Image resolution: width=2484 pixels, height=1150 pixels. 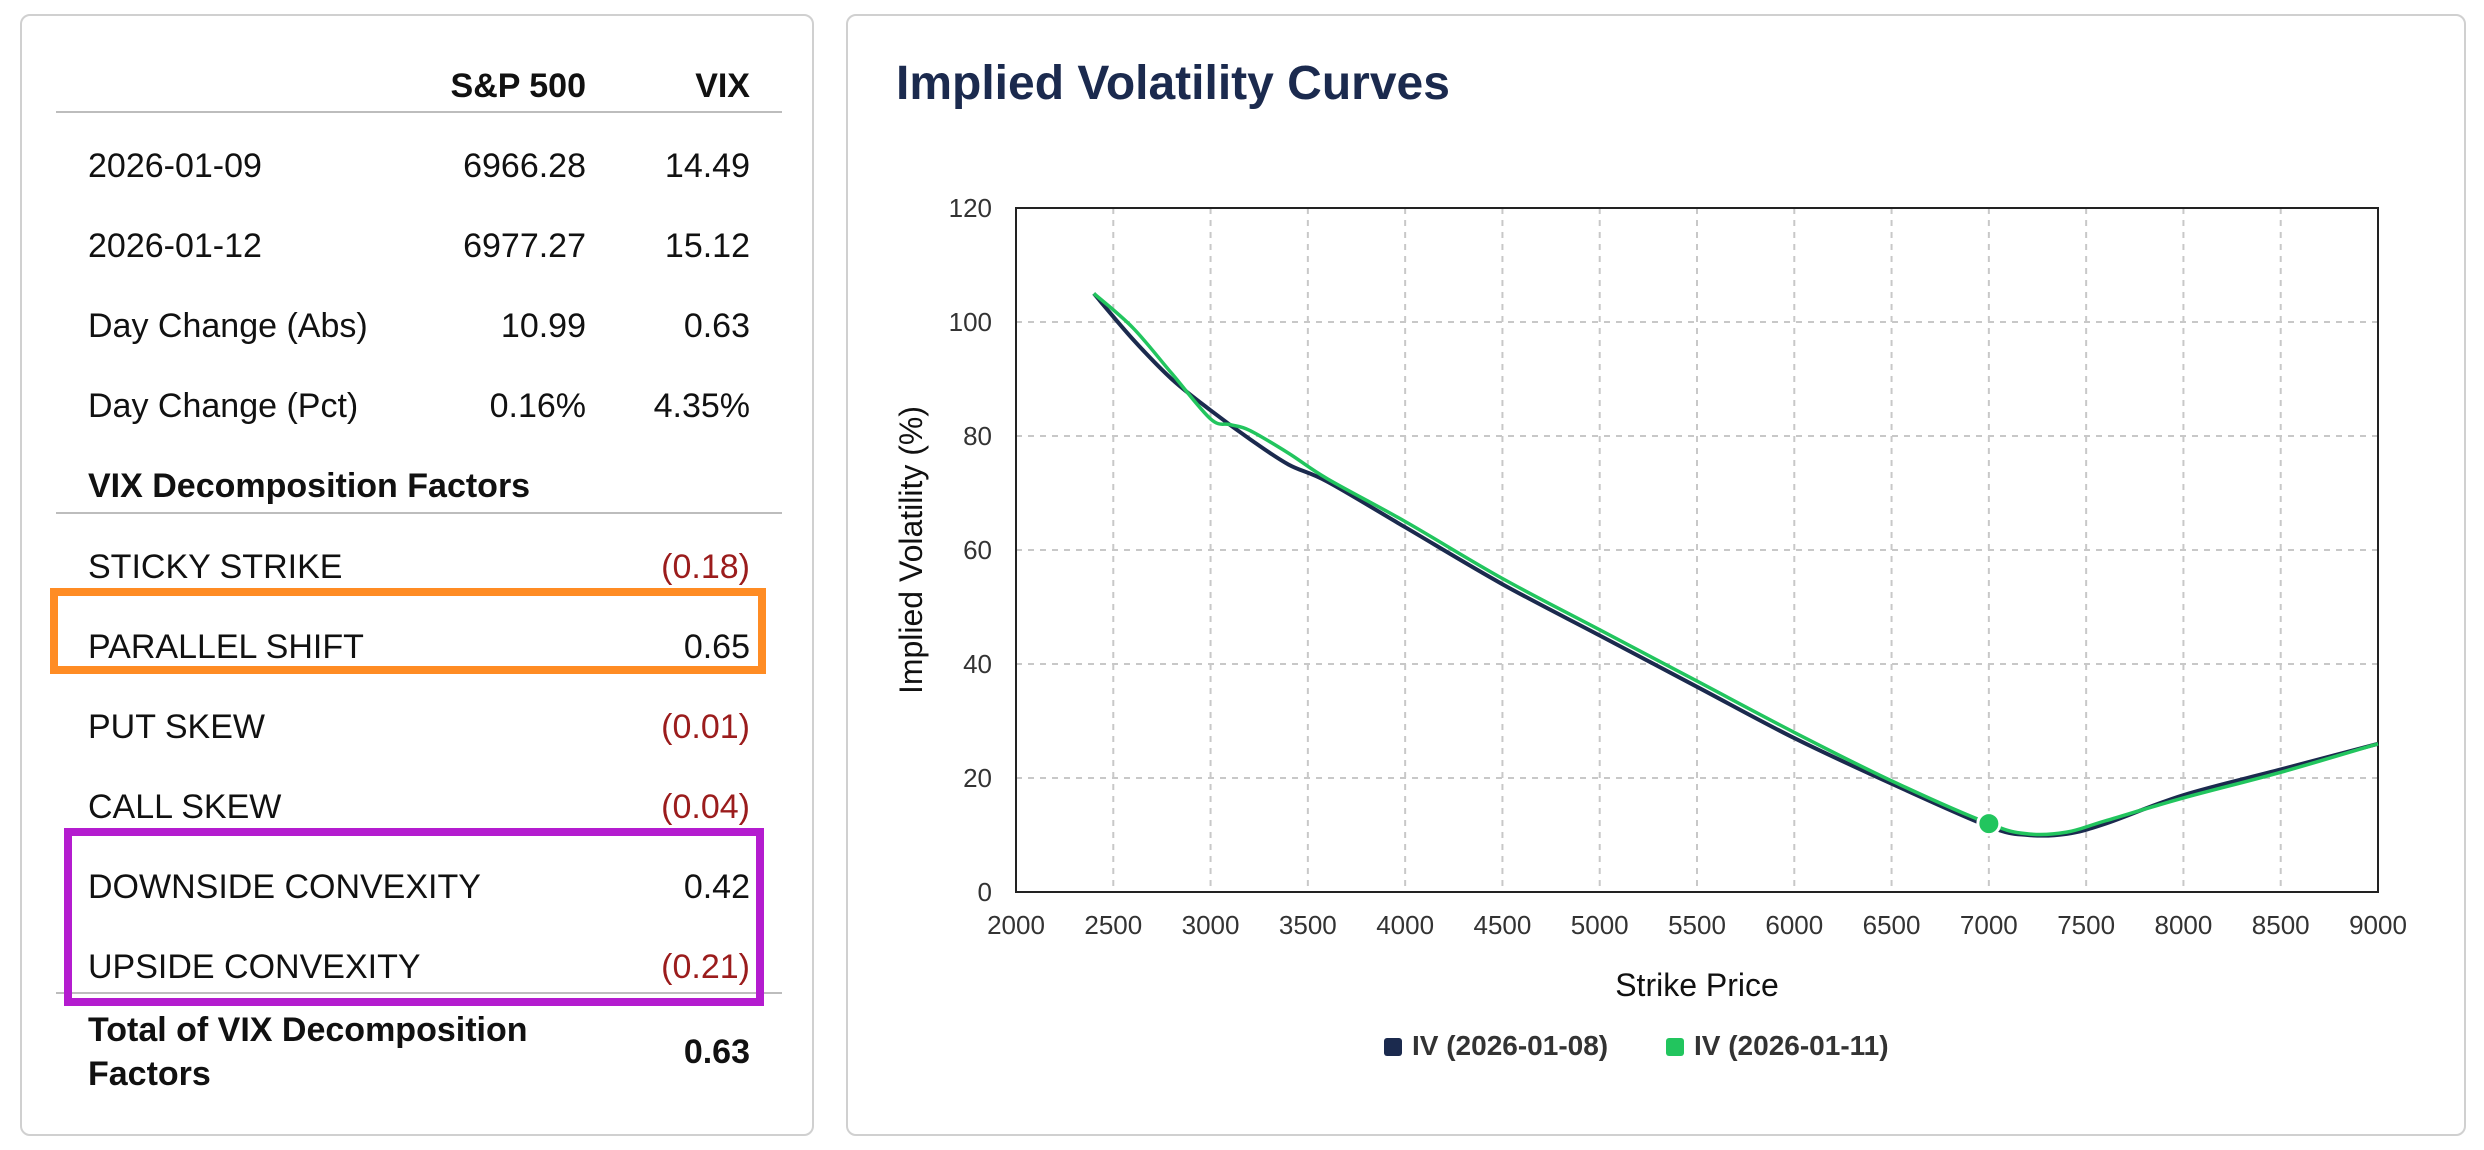 I want to click on y-tick-label: 100, so click(x=970, y=322).